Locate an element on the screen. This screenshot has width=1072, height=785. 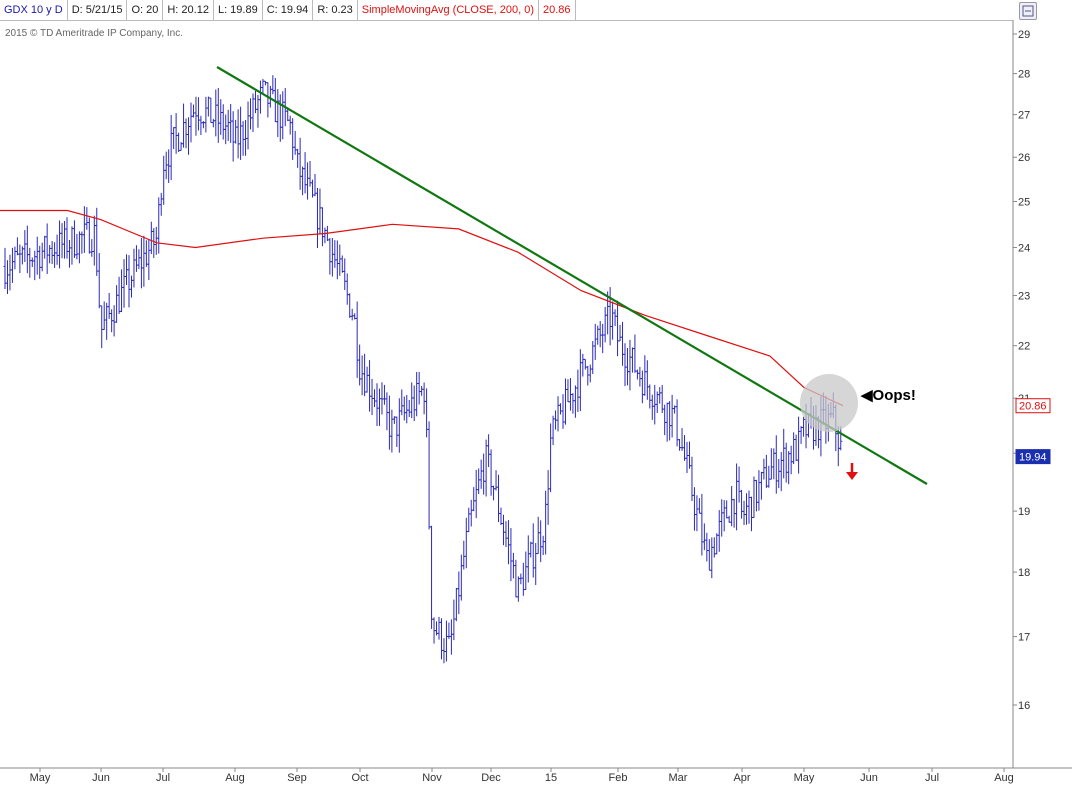
x-tick-label: Sep is located at coordinates (297, 778).